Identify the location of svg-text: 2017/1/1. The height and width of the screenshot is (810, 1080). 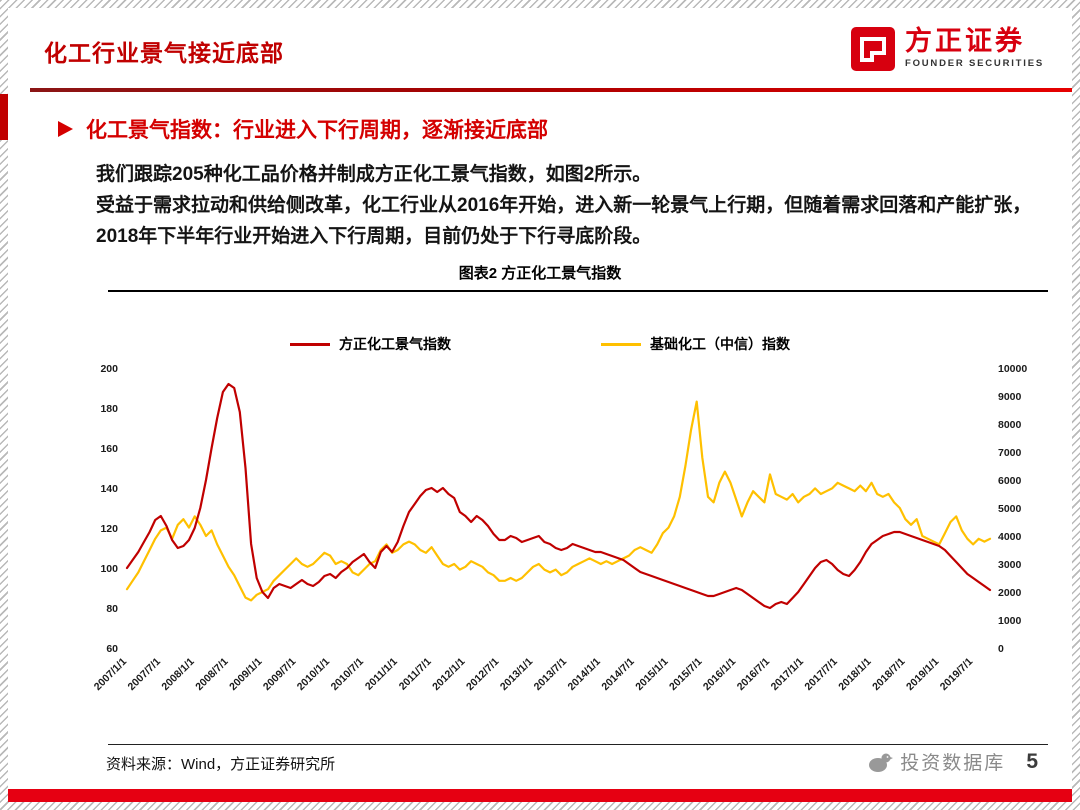
(787, 674).